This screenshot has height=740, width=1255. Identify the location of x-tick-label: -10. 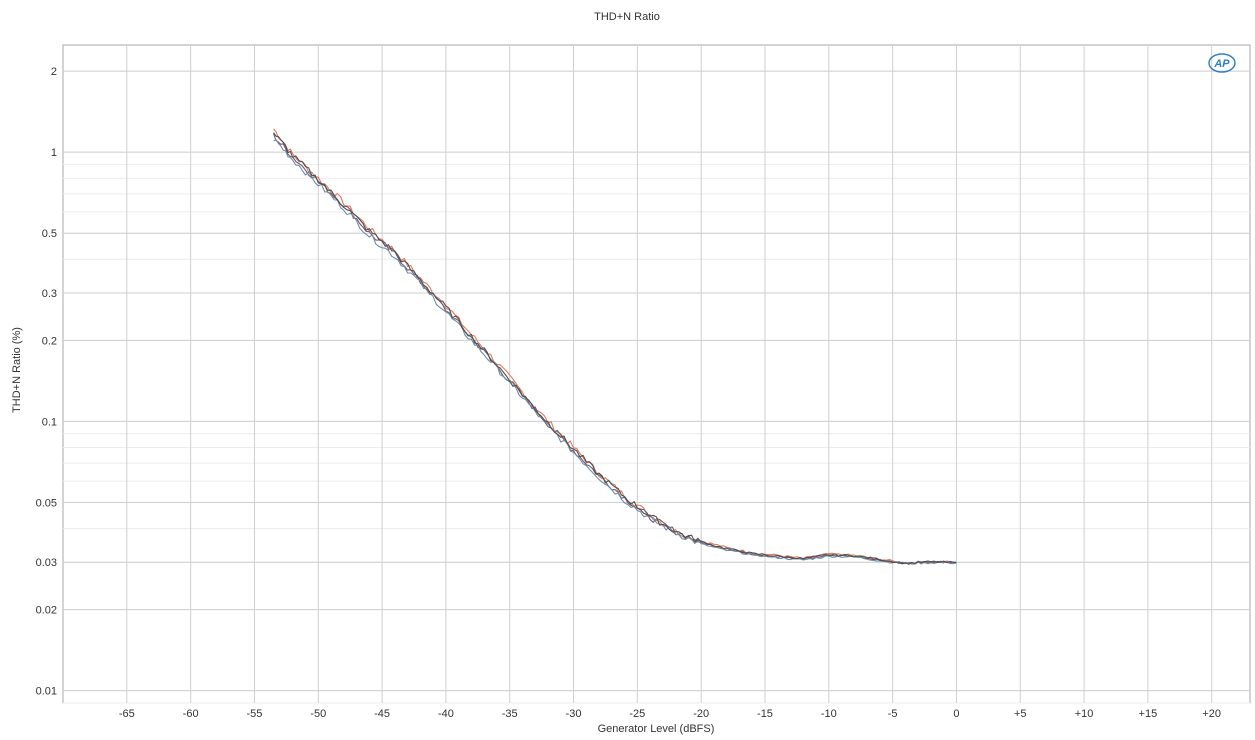
(829, 714).